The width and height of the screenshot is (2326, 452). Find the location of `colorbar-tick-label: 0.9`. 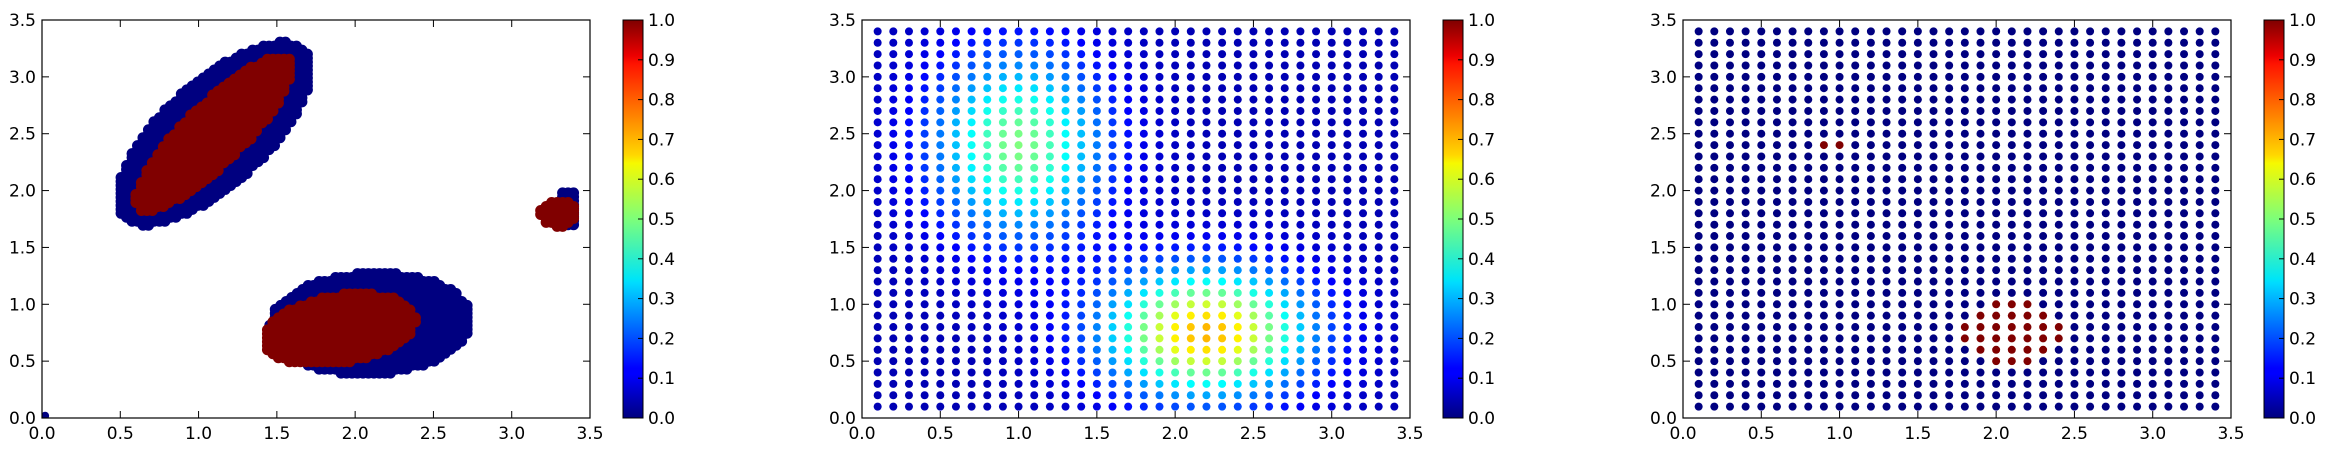

colorbar-tick-label: 0.9 is located at coordinates (661, 61).